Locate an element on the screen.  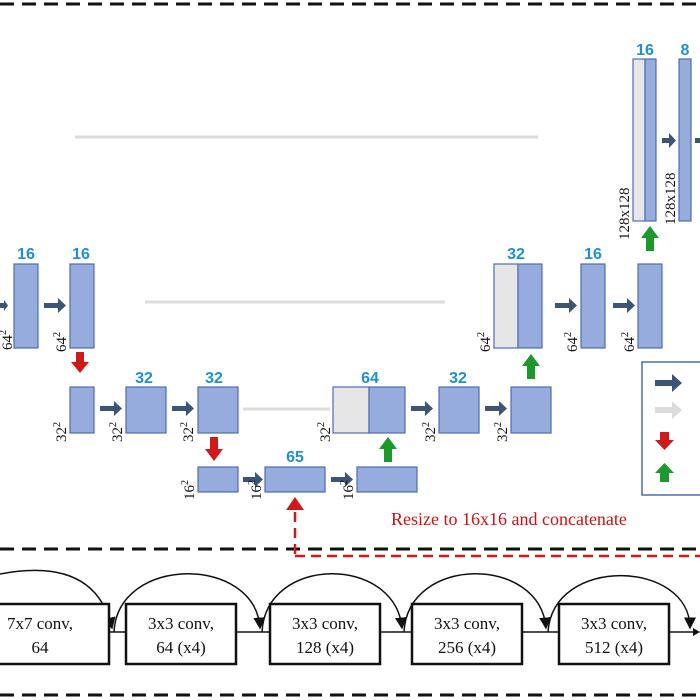
conv-block-line2: 128 (x4) is located at coordinates (325, 647).